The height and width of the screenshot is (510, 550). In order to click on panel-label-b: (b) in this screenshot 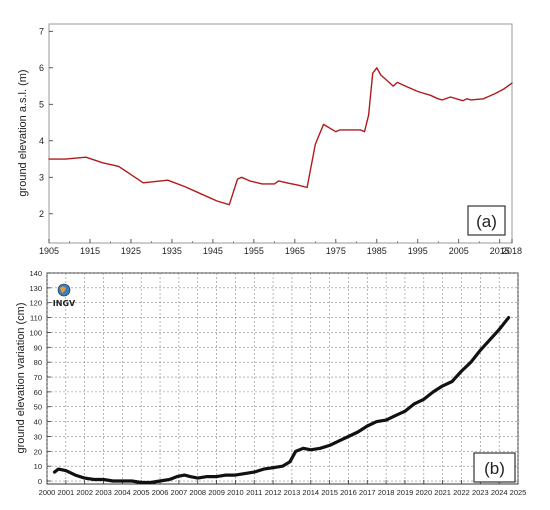, I will do `click(494, 468)`.